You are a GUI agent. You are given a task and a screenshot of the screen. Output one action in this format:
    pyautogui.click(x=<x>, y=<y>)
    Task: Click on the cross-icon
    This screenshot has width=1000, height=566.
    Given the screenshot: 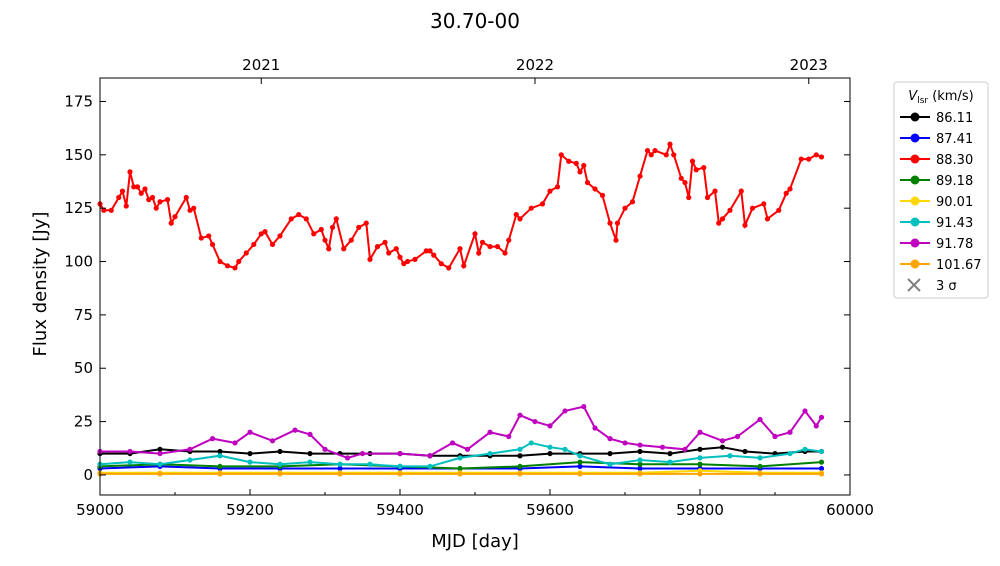 What is the action you would take?
    pyautogui.click(x=914, y=285)
    